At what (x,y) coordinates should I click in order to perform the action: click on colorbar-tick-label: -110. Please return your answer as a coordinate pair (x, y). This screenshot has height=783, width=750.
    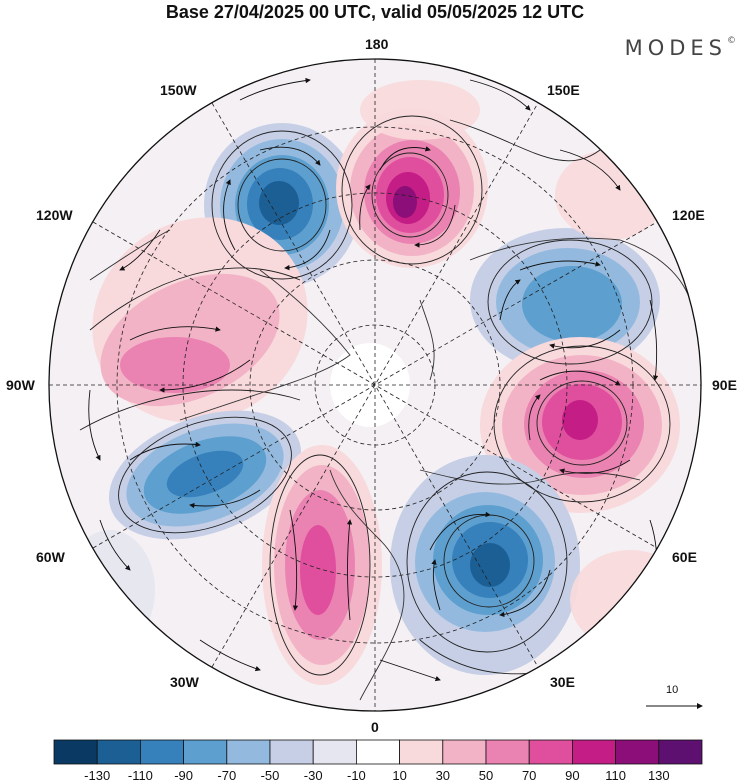
    Looking at the image, I should click on (140, 775).